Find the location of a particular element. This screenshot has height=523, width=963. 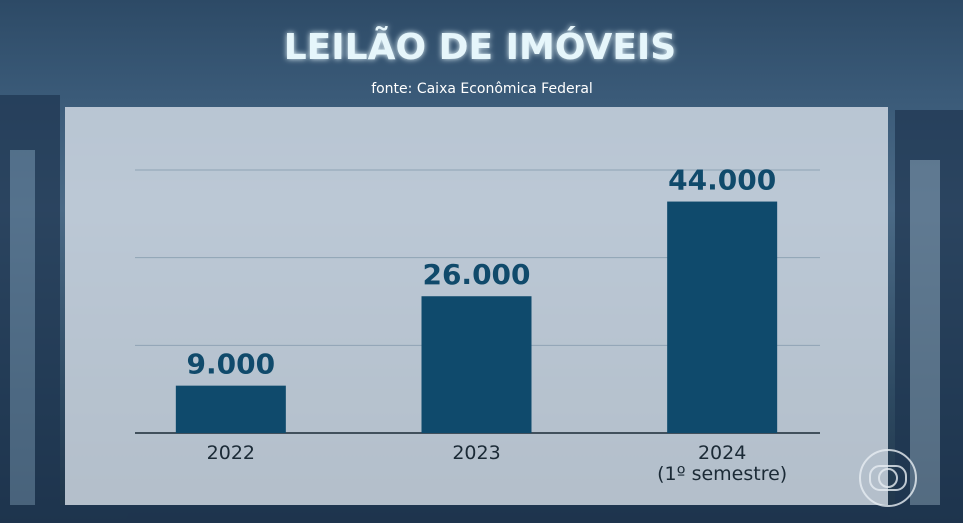

x-tick-label: 2024 (1º semestre) is located at coordinates (722, 463).